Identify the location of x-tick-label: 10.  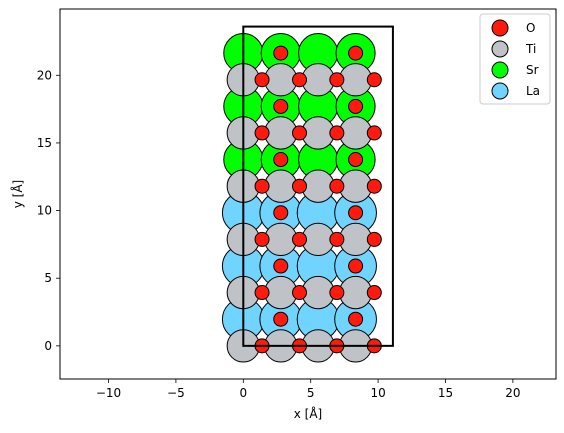
(377, 393).